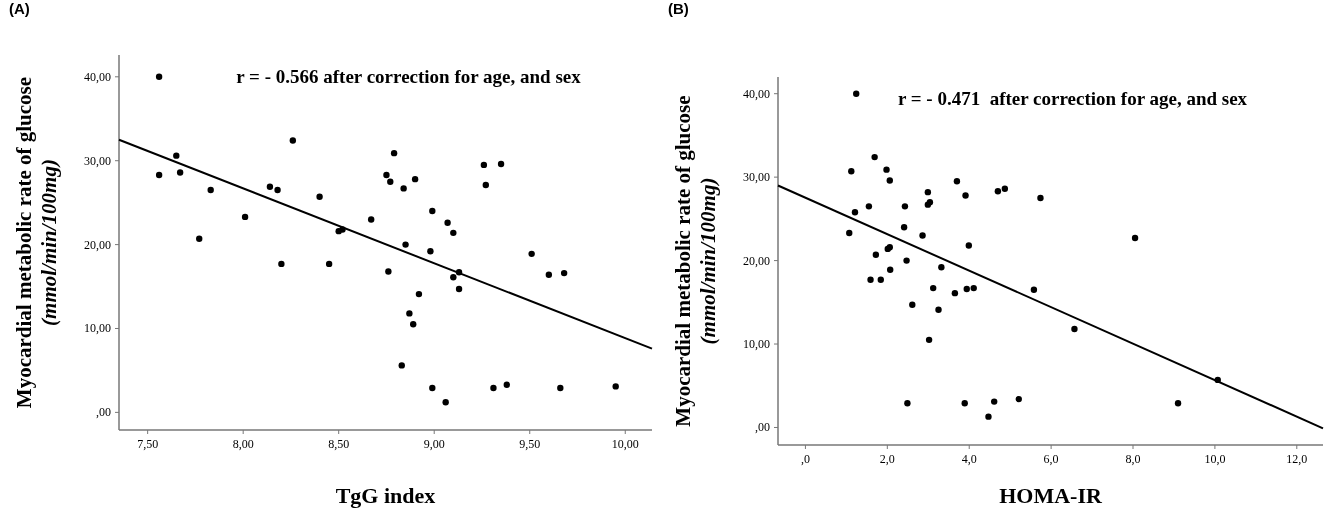 The image size is (1328, 509). I want to click on x-tick-label: 9,00, so click(434, 444).